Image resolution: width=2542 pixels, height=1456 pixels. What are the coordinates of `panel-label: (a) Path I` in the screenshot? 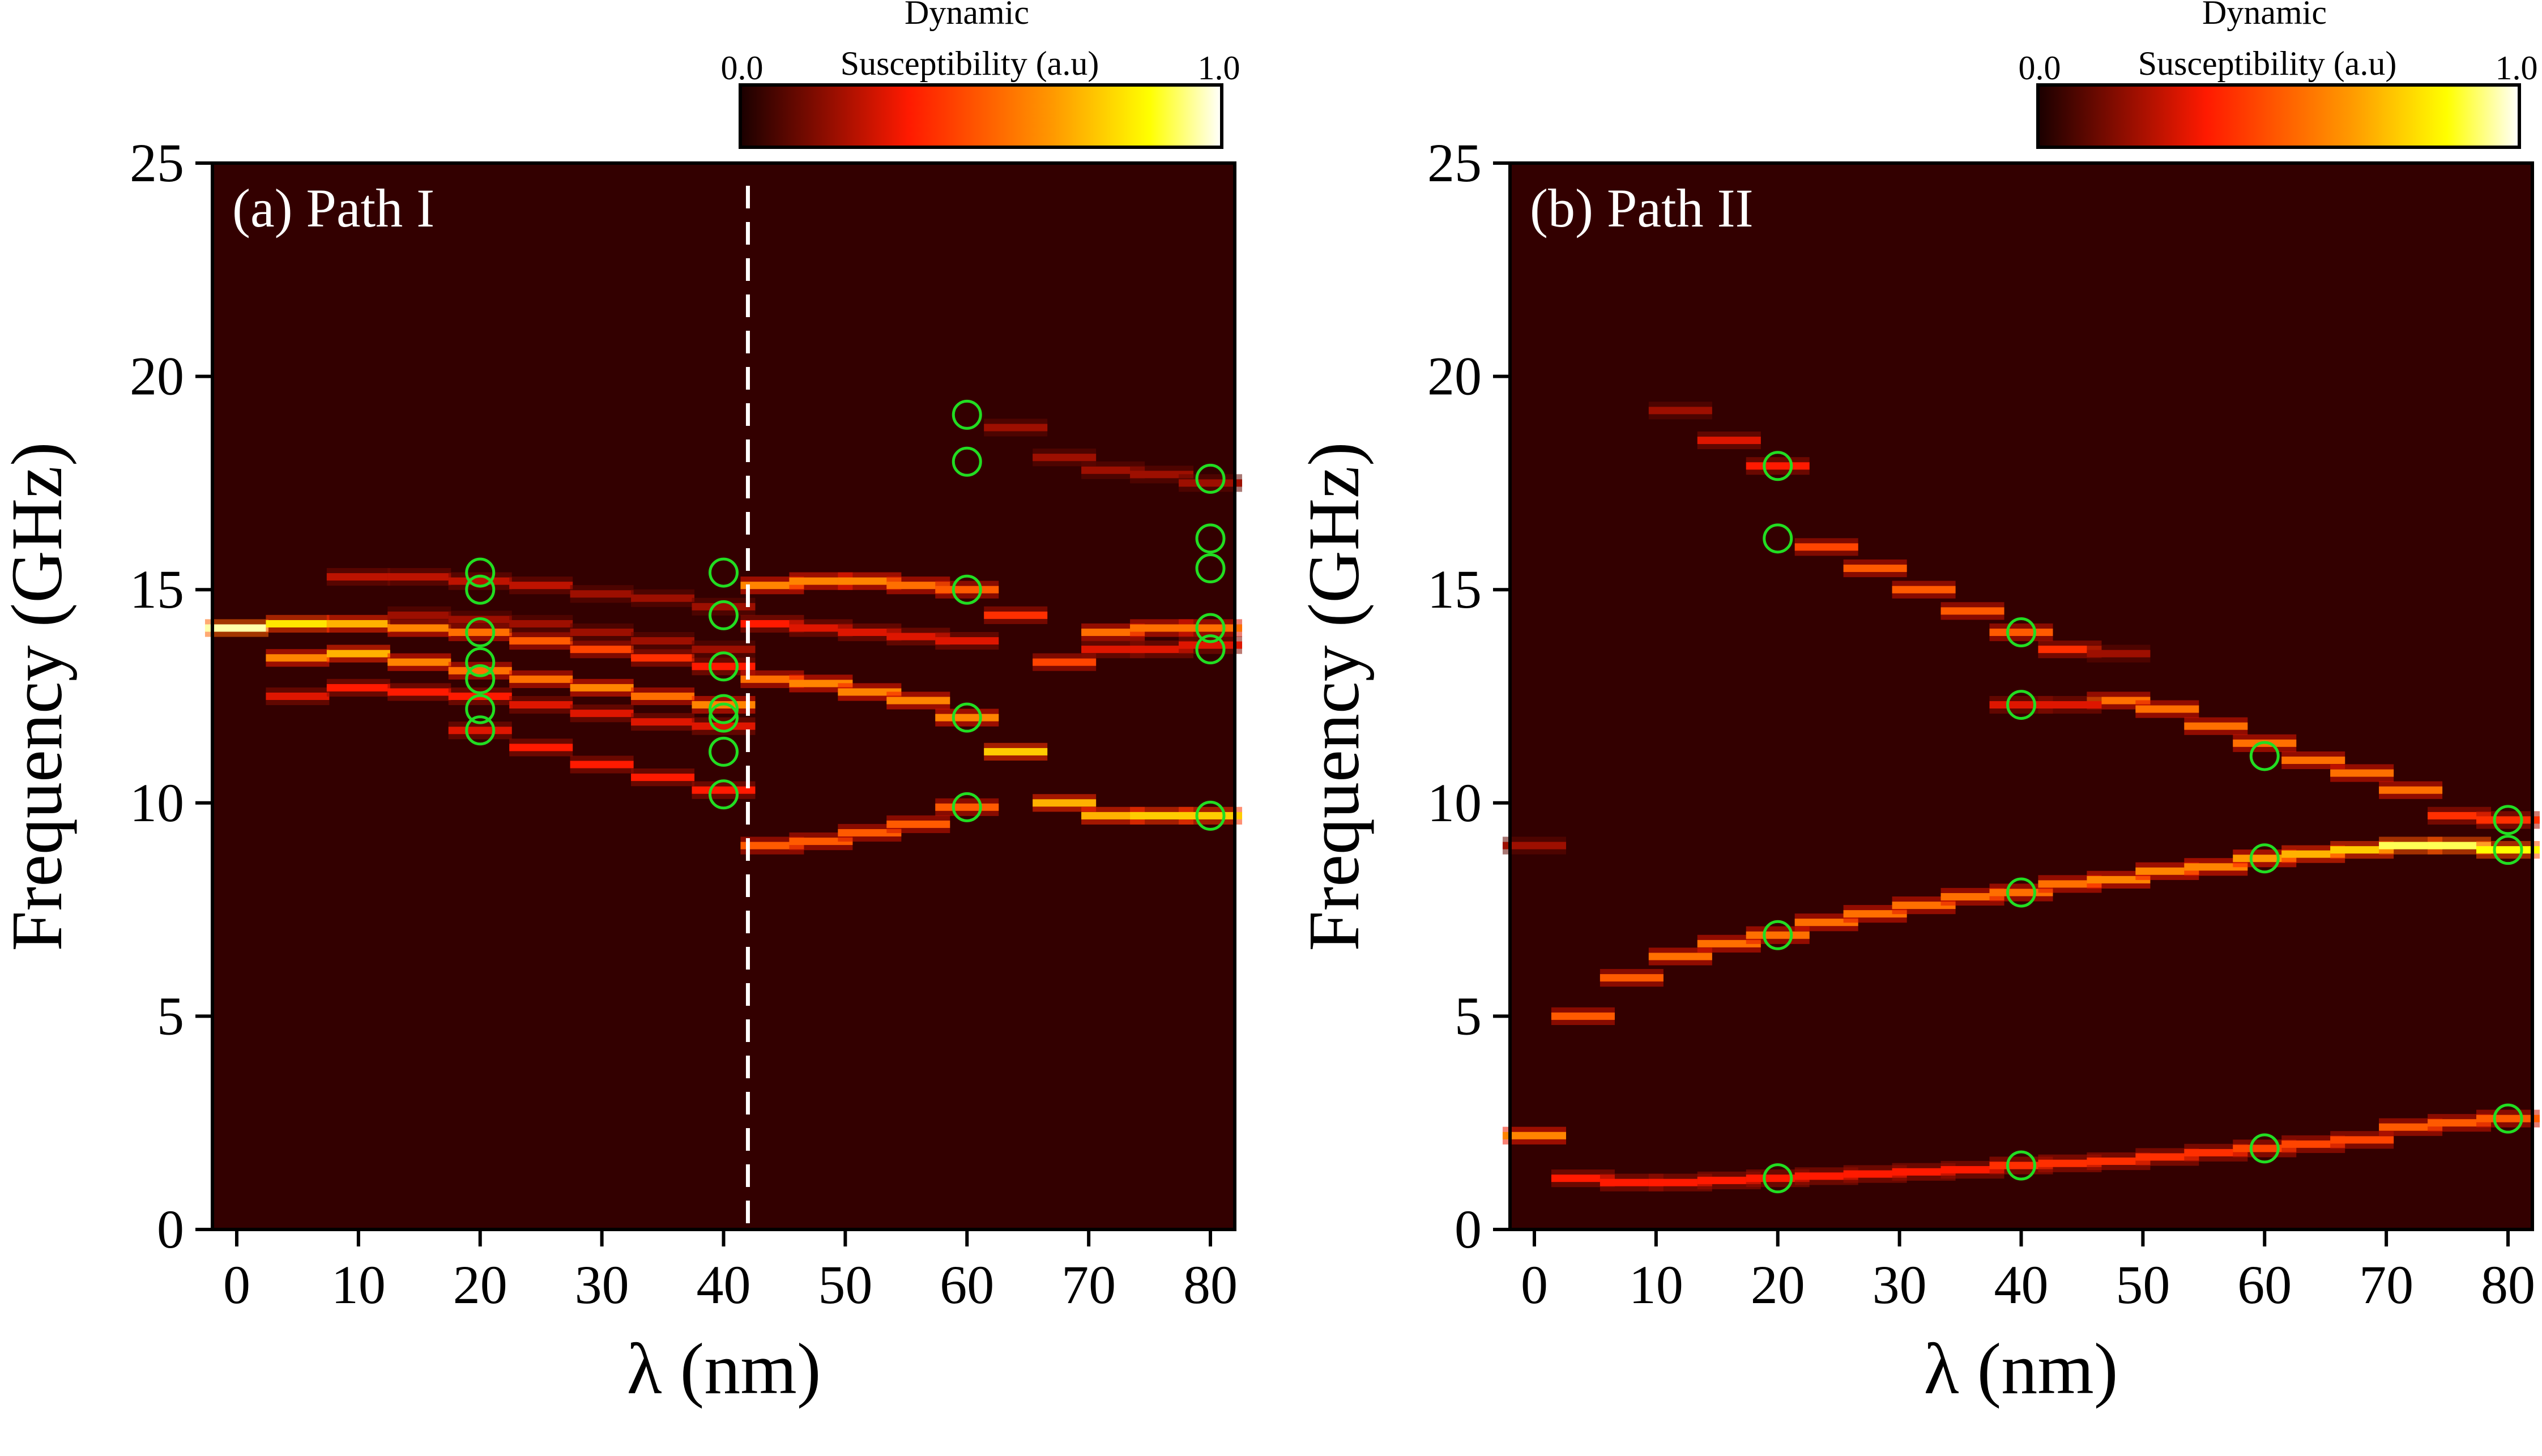 It's located at (333, 208).